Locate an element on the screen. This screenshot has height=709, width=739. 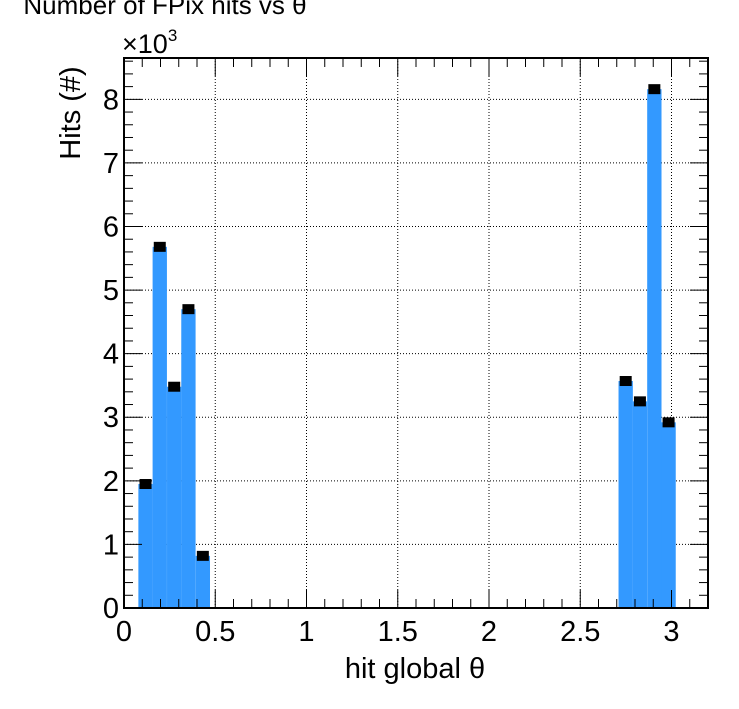
y-tick-label: 2 is located at coordinates (111, 482).